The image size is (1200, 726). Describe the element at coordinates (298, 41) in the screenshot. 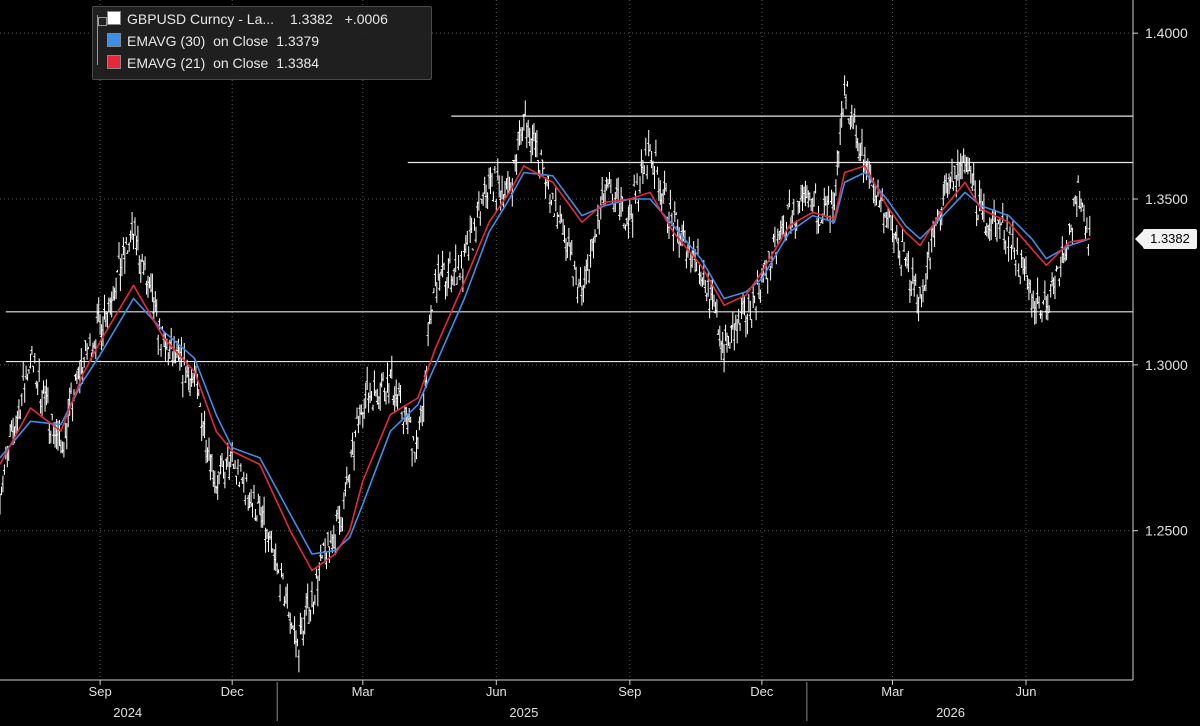

I see `legend-ema30-value: 1.3379` at that location.